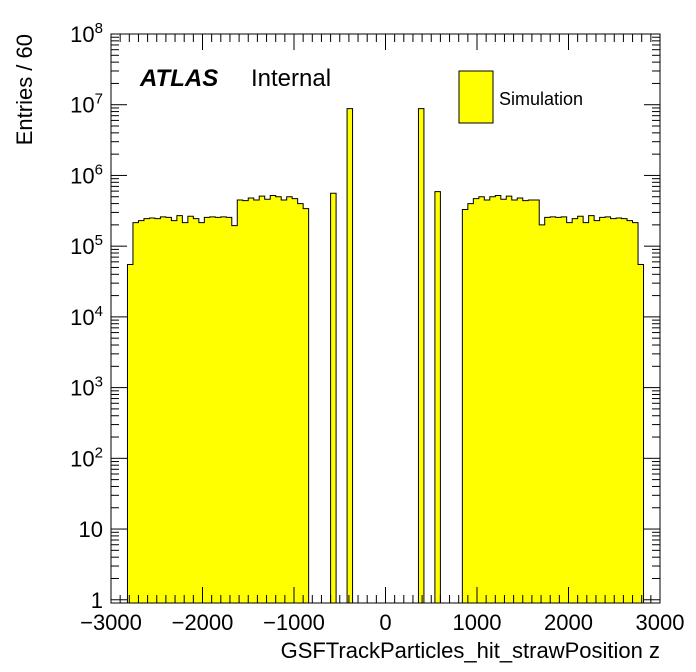  I want to click on atlas-status-label: Internal, so click(291, 78).